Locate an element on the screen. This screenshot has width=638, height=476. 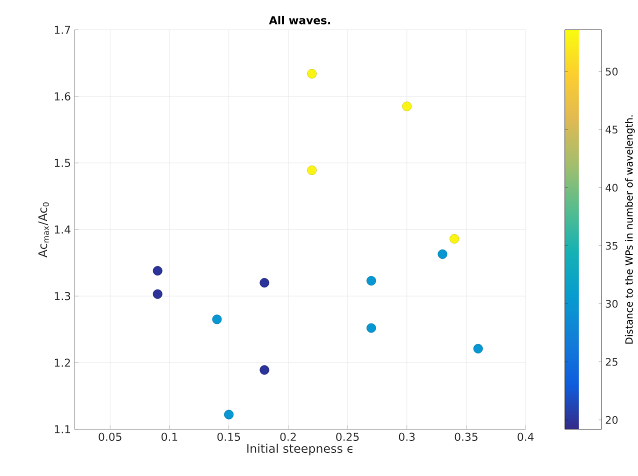
x-axis-title: Initial steepness ϵ is located at coordinates (299, 450).